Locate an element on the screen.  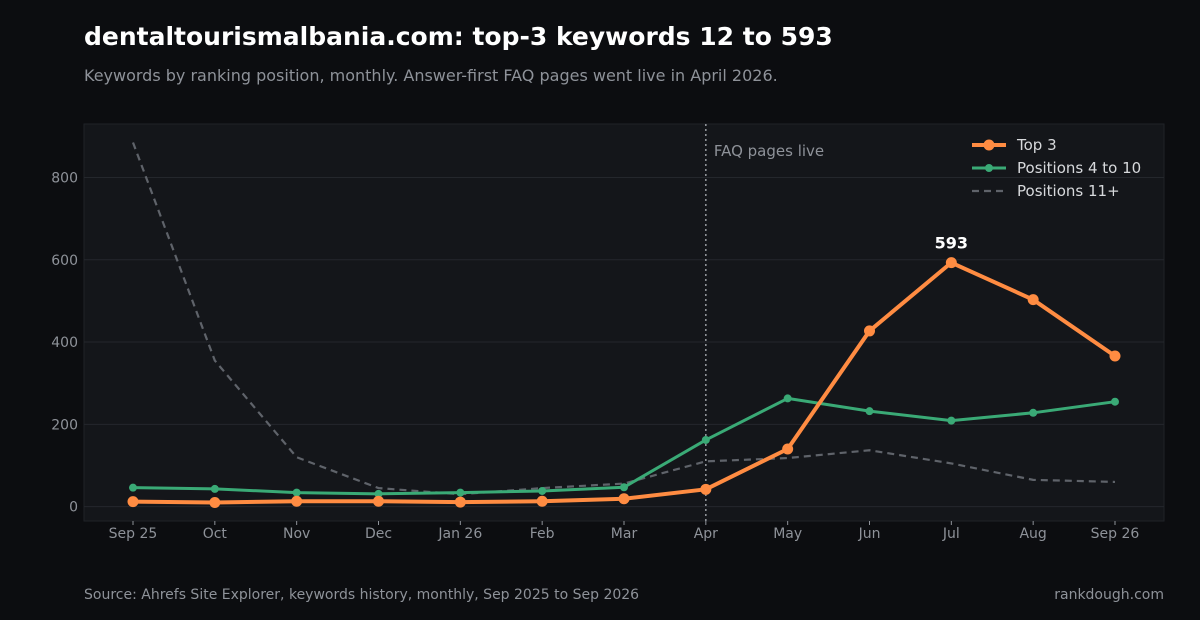
y-tick-label: 600 is located at coordinates (64, 261).